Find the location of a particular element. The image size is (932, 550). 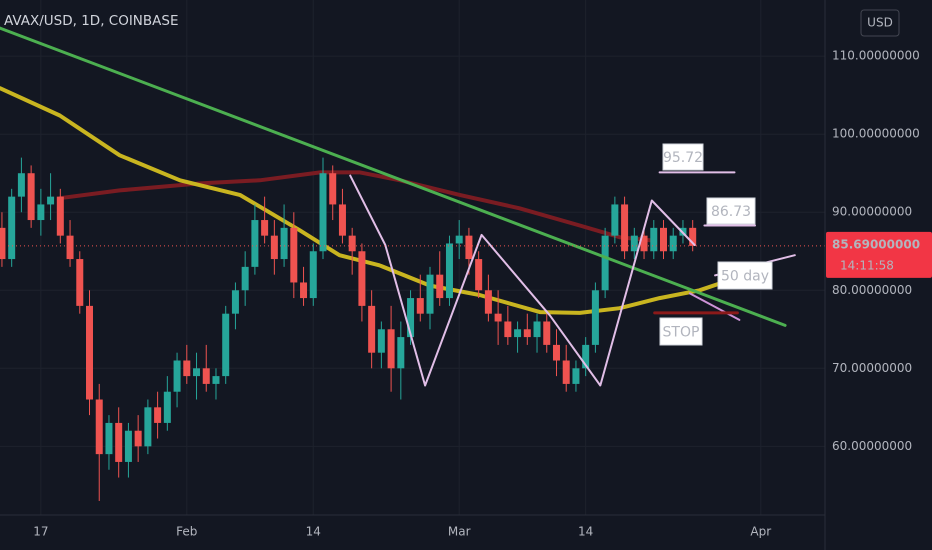

chart-title: AVAX/USD, 1D, COINBASE is located at coordinates (91, 21).